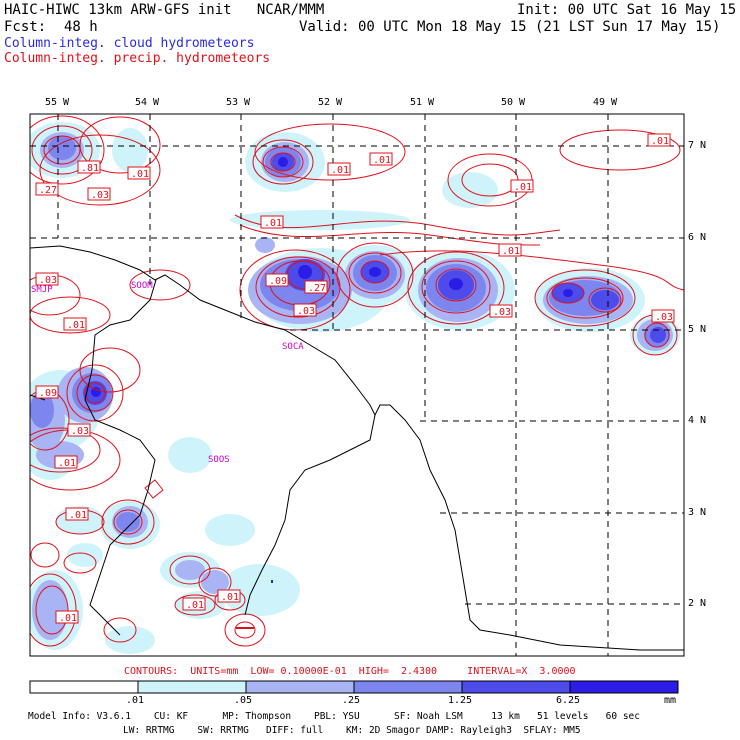 Image resolution: width=740 pixels, height=740 pixels. Describe the element at coordinates (42, 290) in the screenshot. I see `station-label: SMJP` at that location.